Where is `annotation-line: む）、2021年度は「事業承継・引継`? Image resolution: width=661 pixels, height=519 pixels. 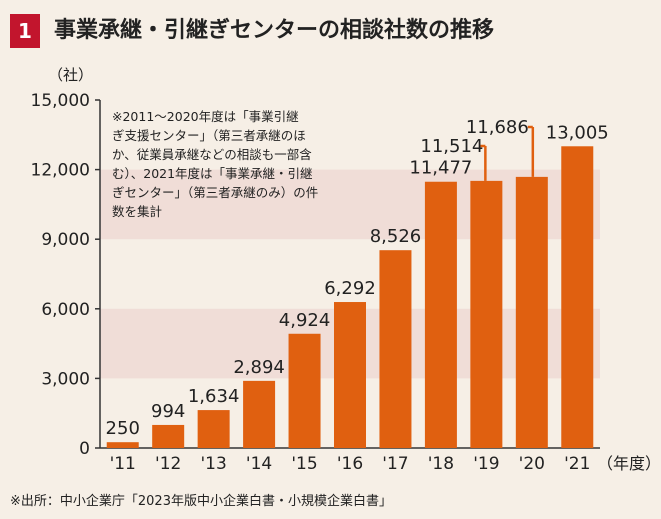
annotation-line: む）、2021年度は「事業承継・引継 is located at coordinates (212, 173).